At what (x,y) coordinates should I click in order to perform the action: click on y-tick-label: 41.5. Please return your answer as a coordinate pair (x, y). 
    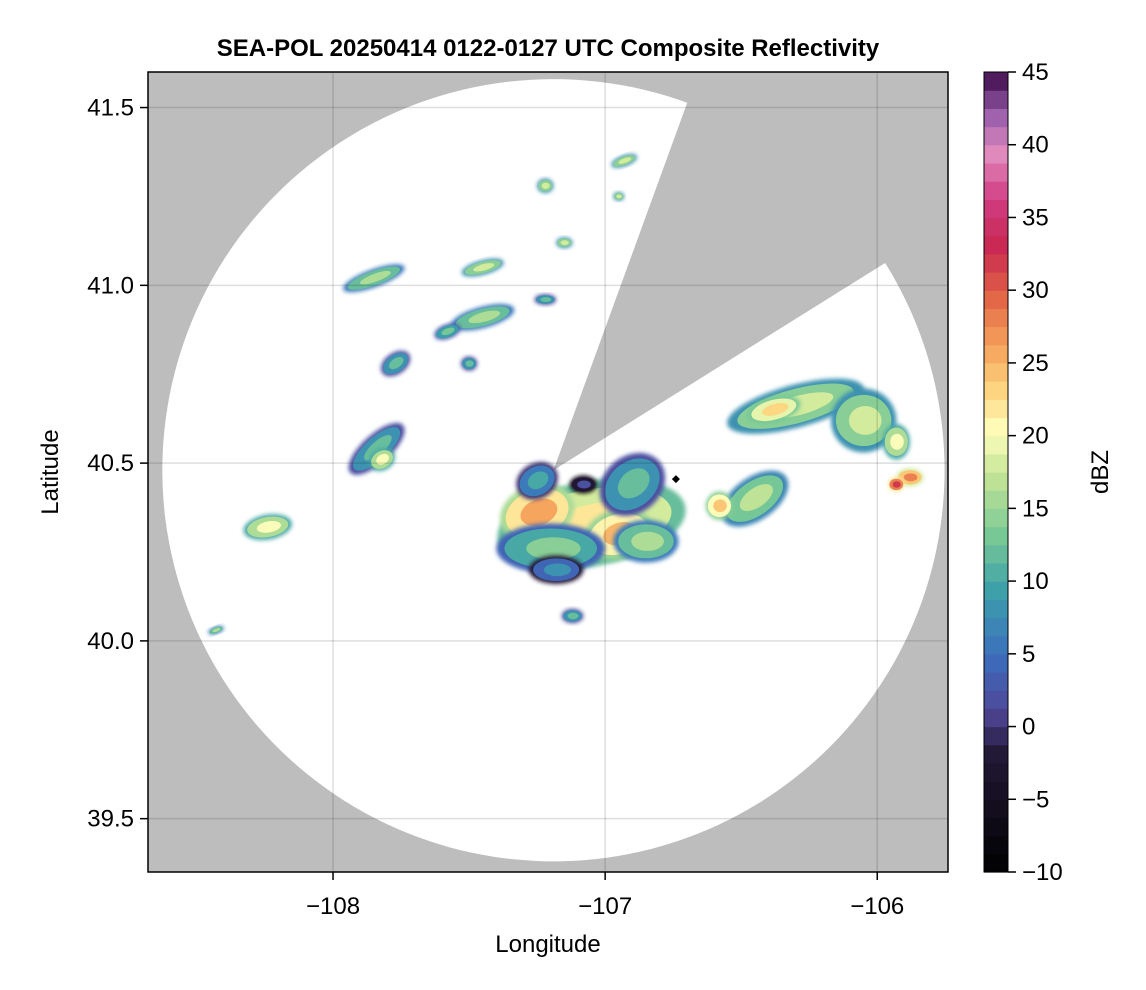
    Looking at the image, I should click on (110, 108).